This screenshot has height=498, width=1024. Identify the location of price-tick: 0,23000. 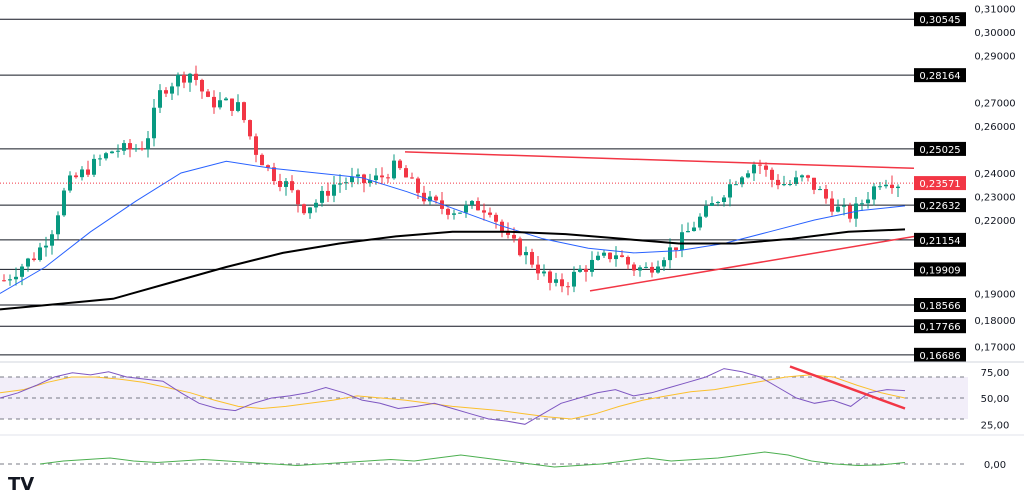
(994, 198).